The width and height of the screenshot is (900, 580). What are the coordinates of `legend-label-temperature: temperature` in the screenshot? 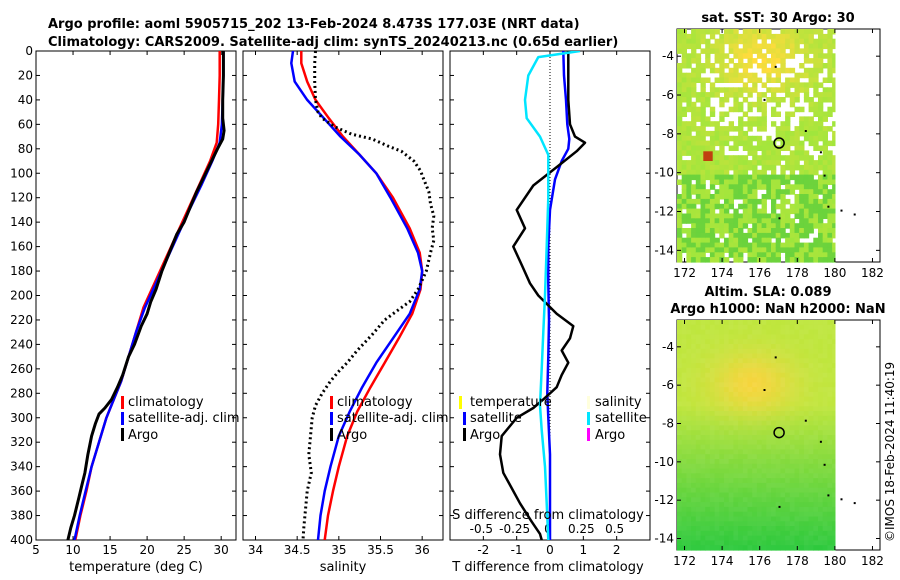 It's located at (511, 402).